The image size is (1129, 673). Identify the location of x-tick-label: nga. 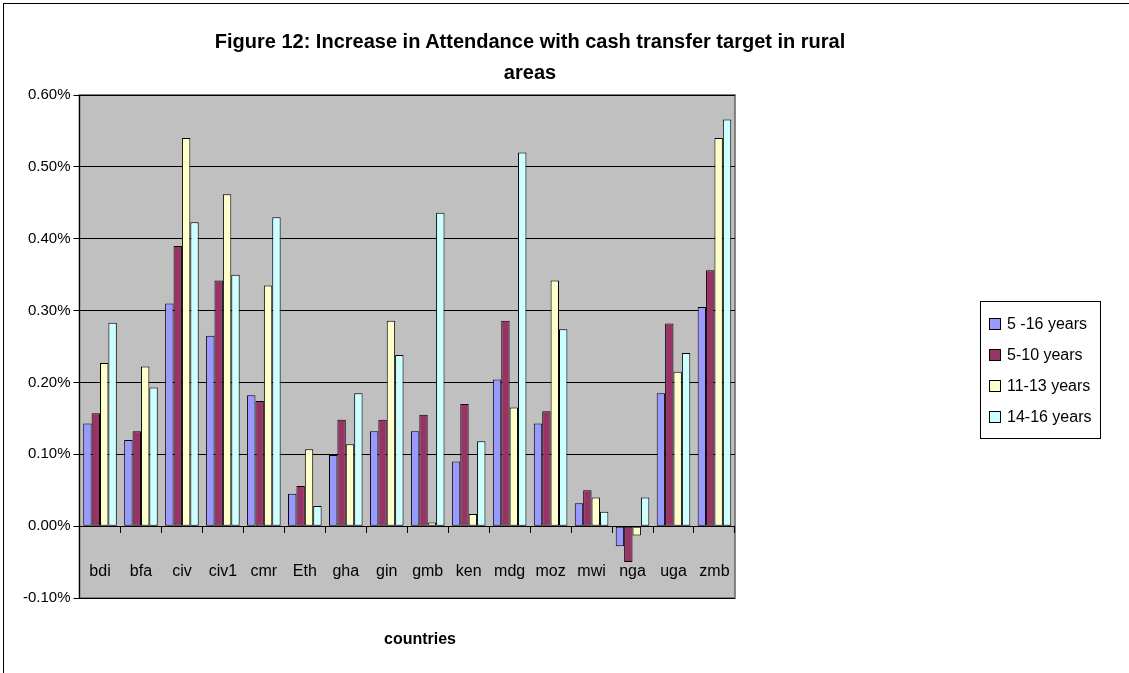
(632, 571).